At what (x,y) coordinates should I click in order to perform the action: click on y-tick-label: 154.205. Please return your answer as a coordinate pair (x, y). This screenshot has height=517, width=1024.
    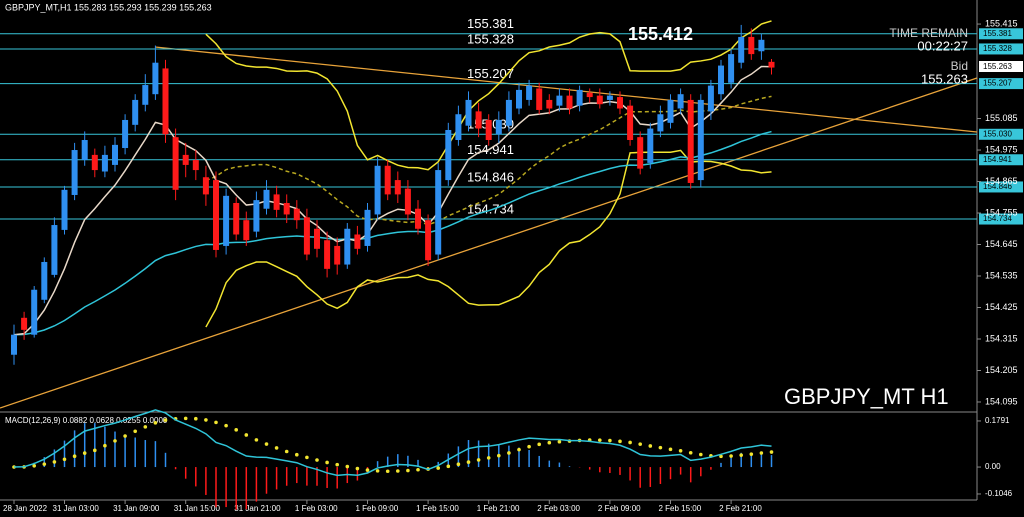
    Looking at the image, I should click on (1001, 370).